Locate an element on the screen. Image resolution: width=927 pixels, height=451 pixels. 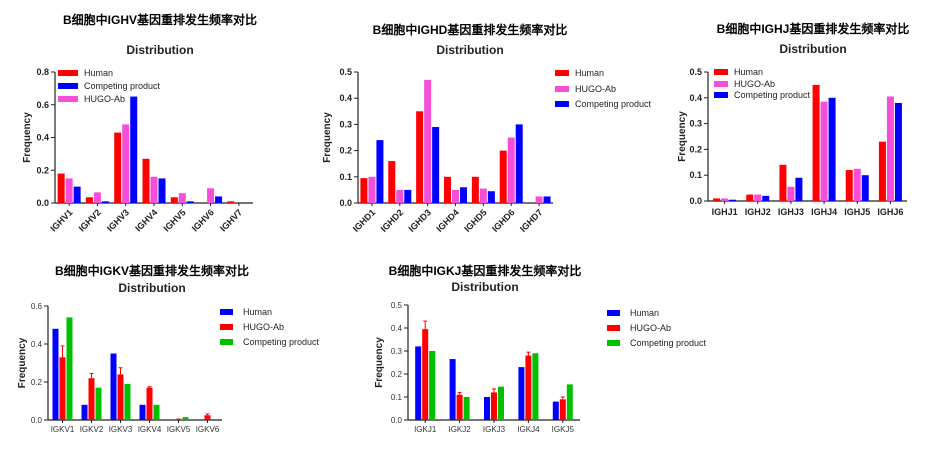
x-tick-label: IGHD7 is located at coordinates (531, 220).